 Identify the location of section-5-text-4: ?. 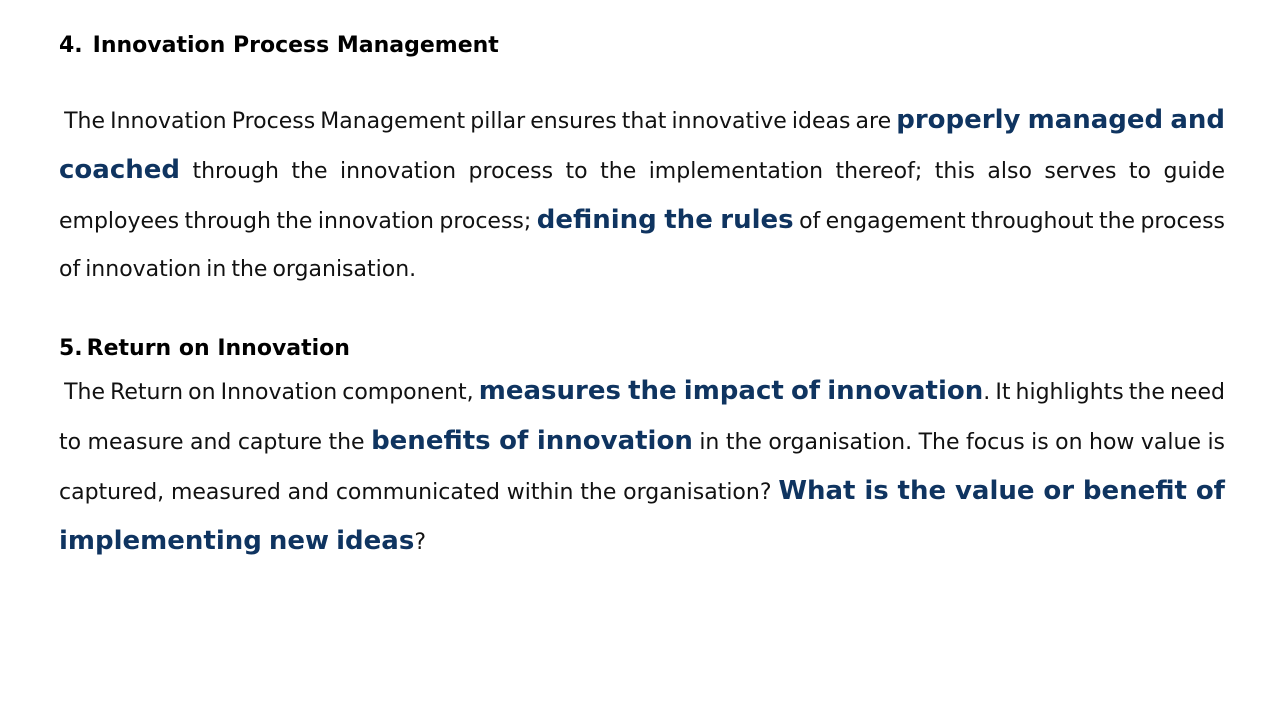
(420, 542).